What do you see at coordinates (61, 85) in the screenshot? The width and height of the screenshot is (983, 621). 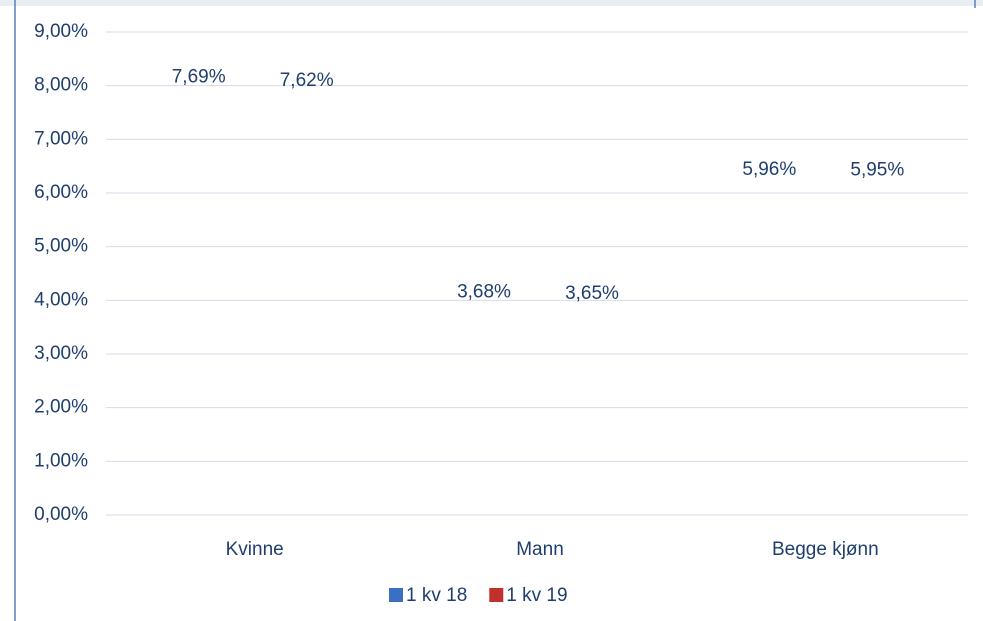 I see `y-tick-label: 8,00%` at bounding box center [61, 85].